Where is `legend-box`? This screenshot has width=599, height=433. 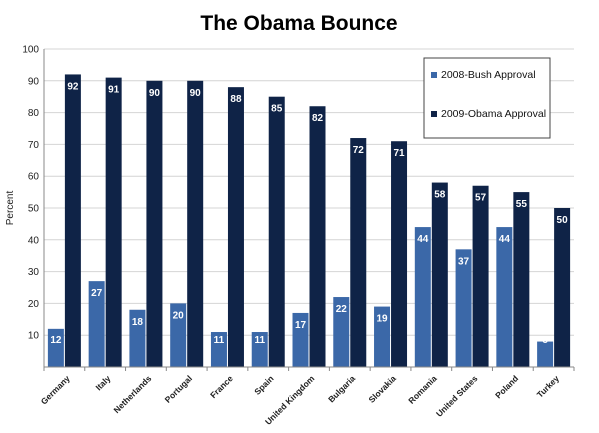 legend-box is located at coordinates (487, 98).